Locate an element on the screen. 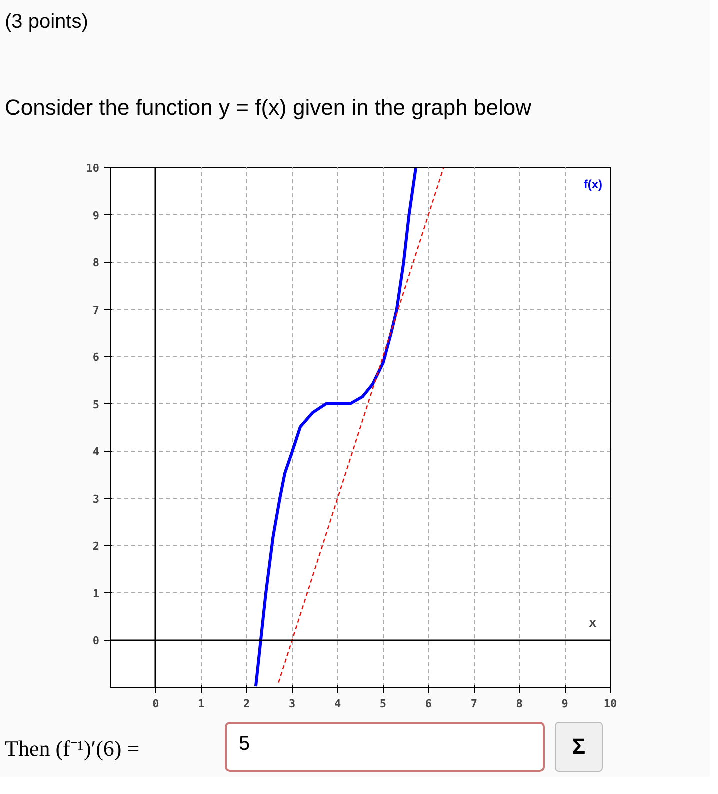 The width and height of the screenshot is (718, 794). text: f(x) is located at coordinates (593, 184).